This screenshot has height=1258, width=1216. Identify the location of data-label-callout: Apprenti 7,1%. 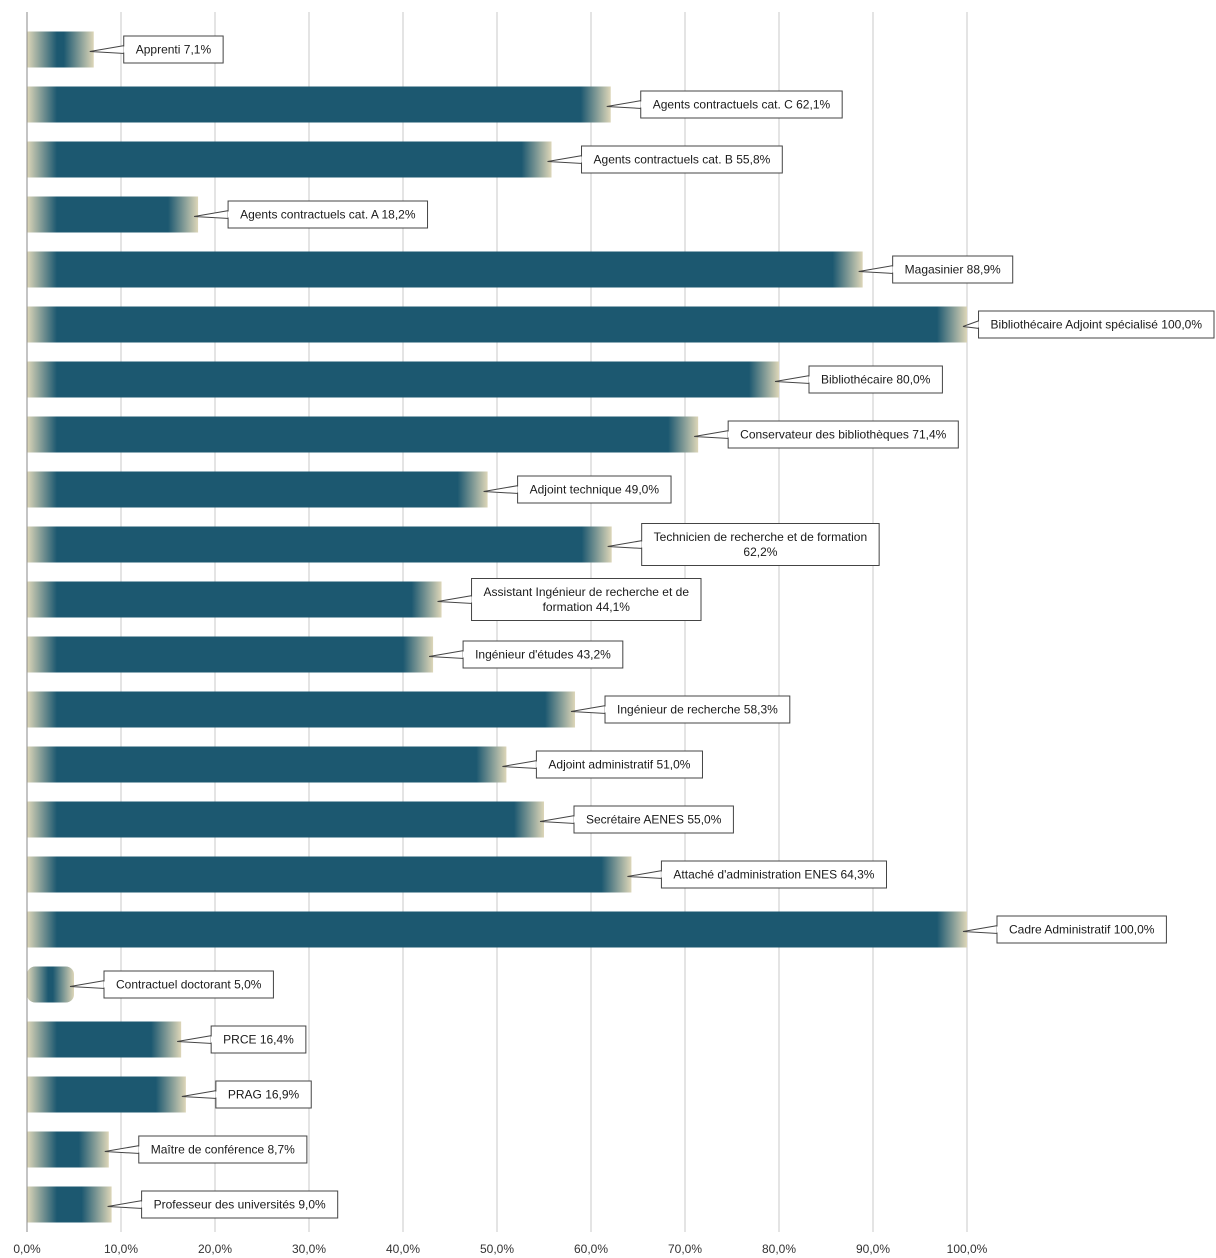
(156, 49).